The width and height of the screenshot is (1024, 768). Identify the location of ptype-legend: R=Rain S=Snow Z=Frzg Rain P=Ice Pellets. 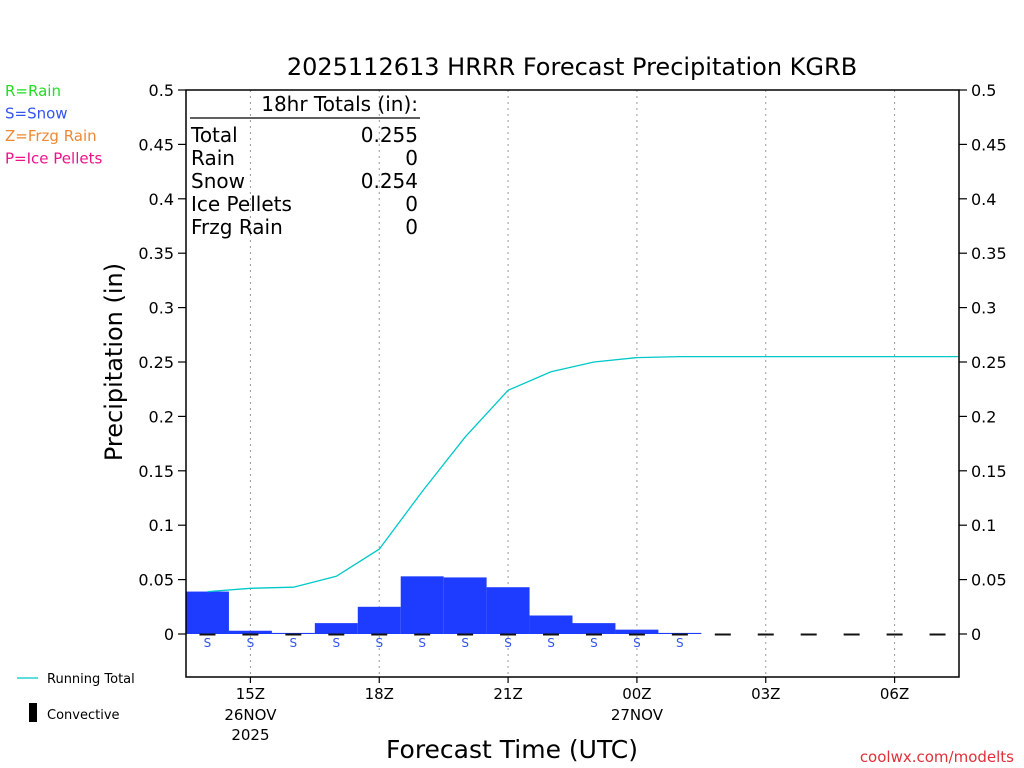
(53, 125).